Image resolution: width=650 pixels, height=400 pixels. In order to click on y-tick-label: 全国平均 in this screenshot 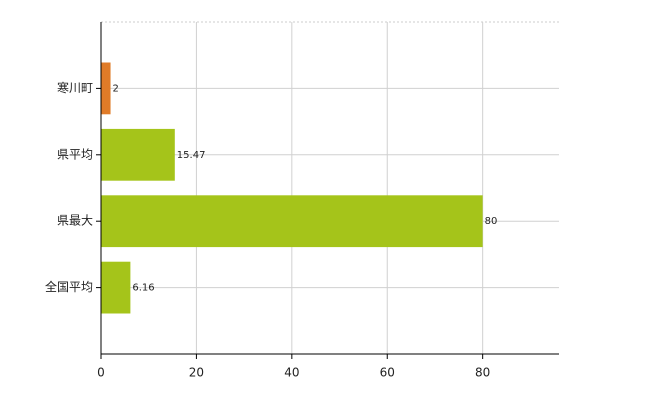, I will do `click(69, 286)`.